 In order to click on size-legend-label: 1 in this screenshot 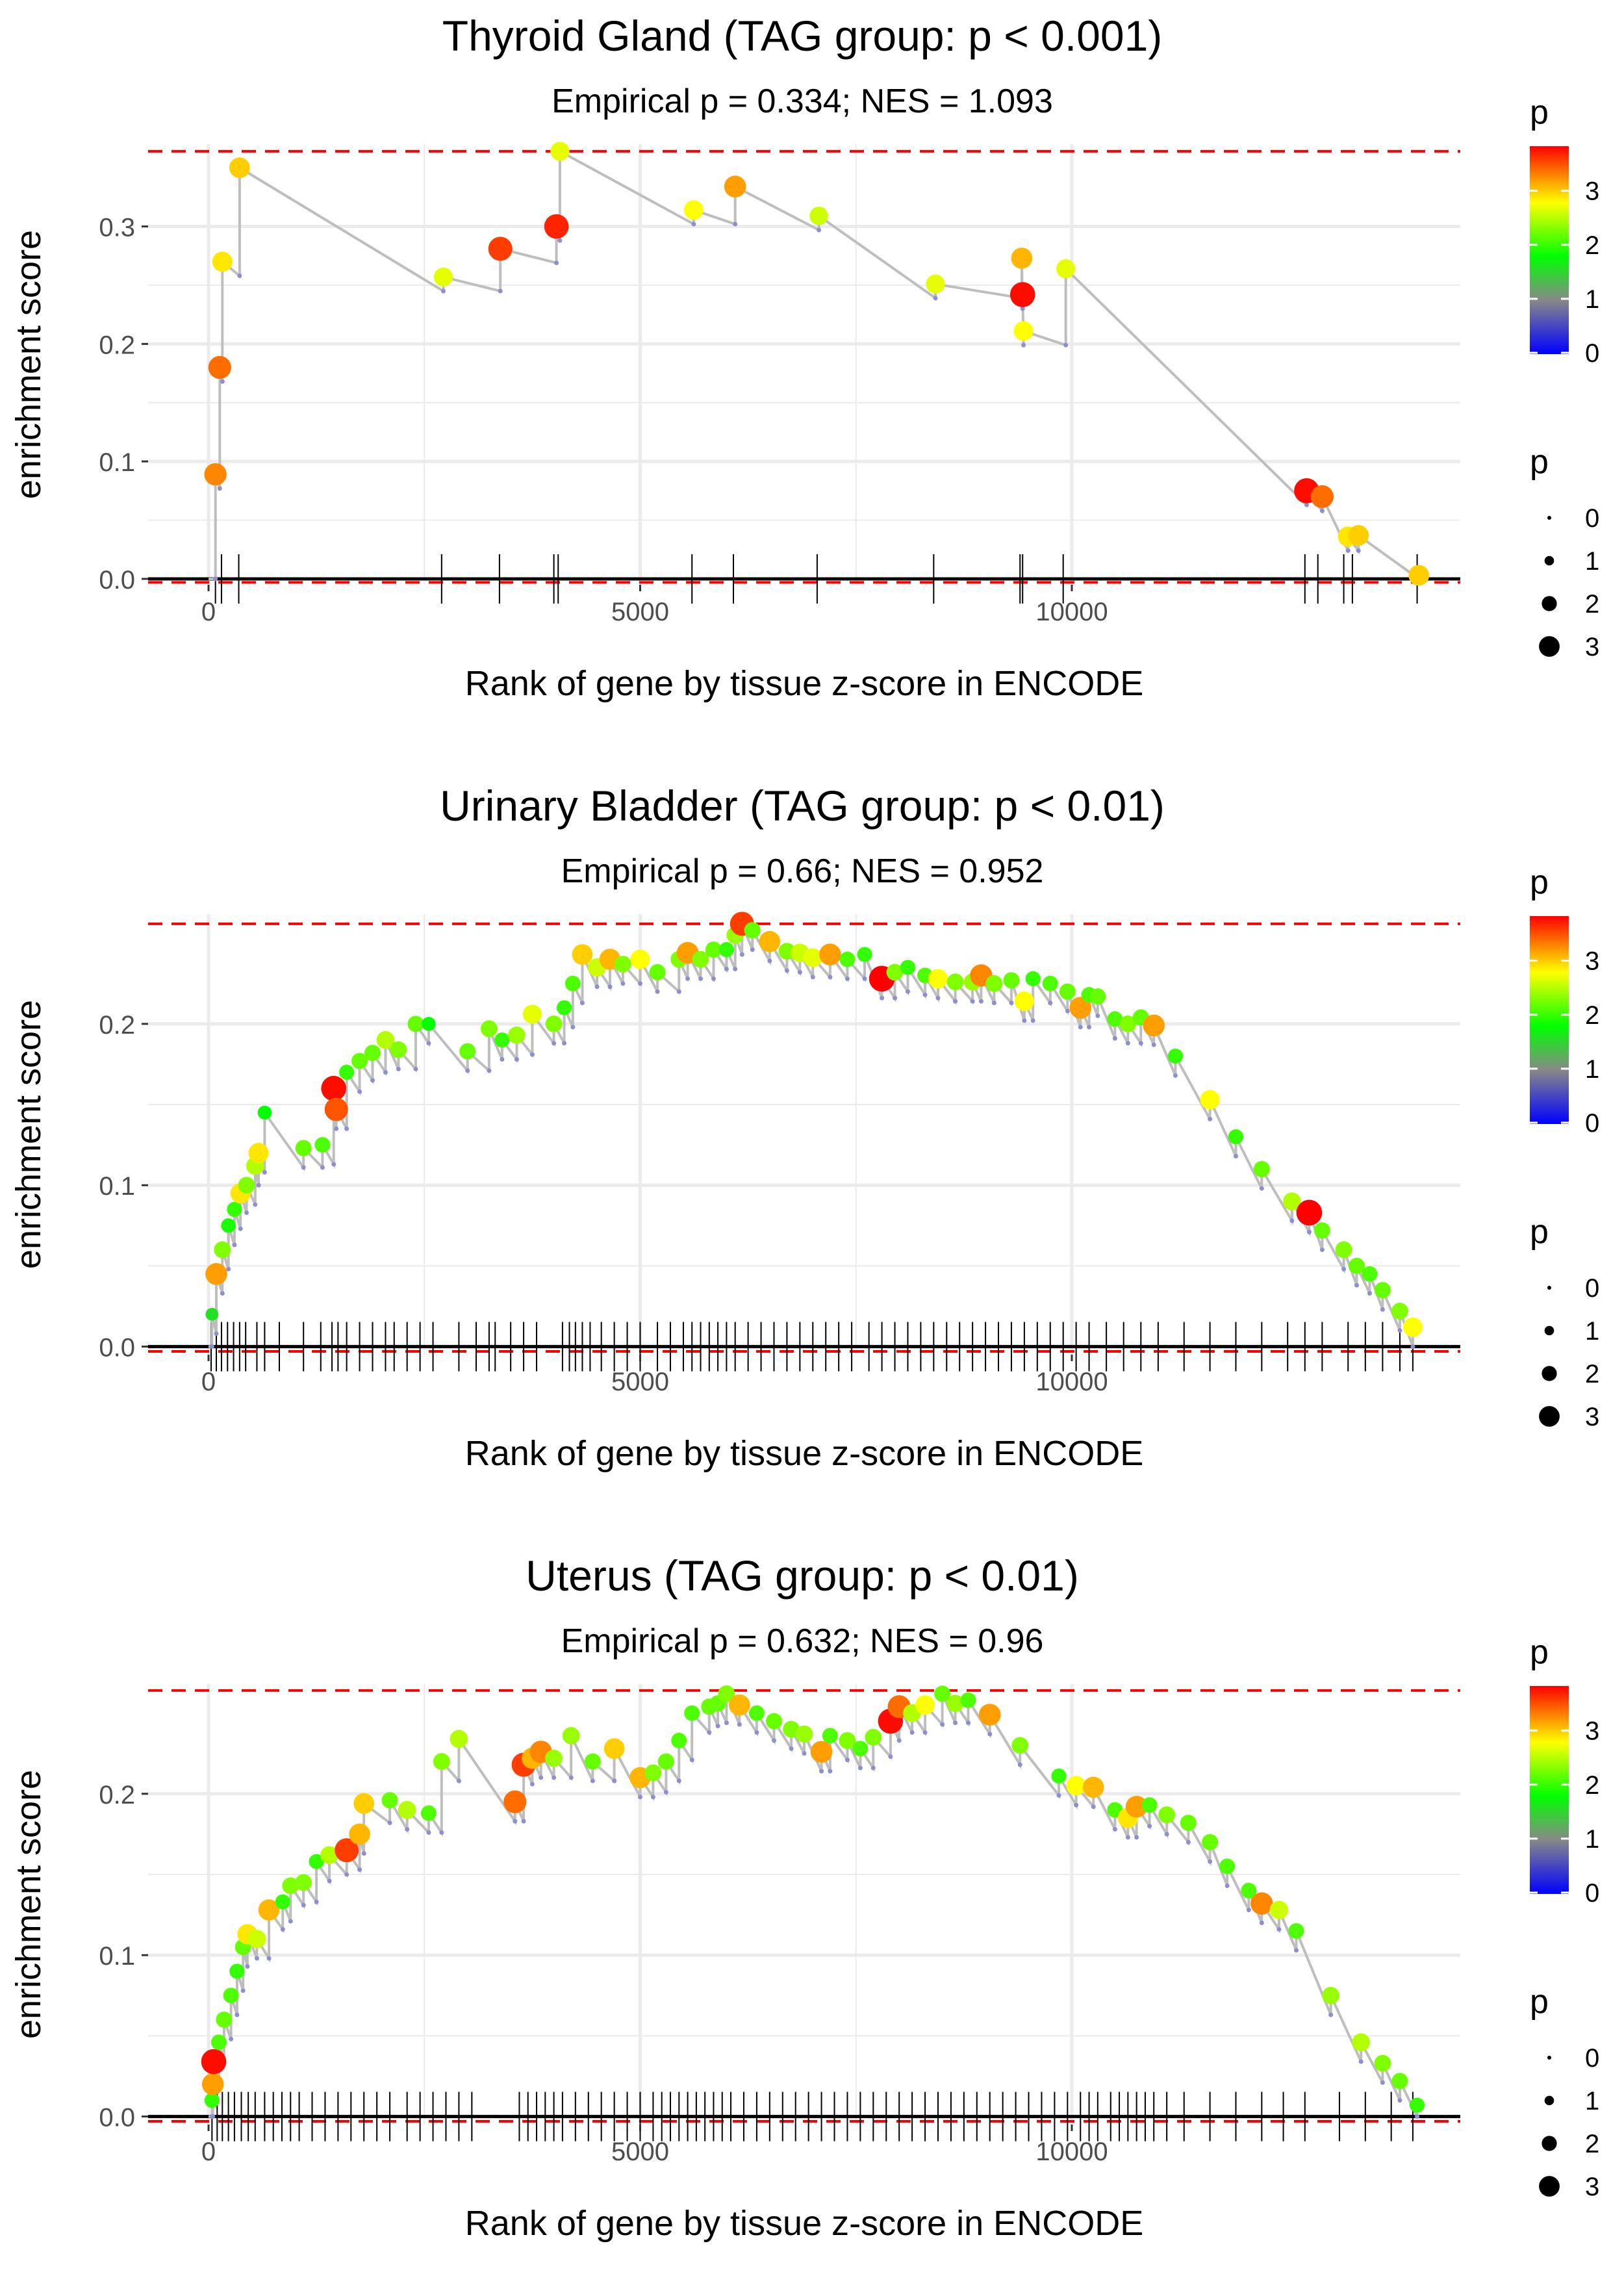, I will do `click(1592, 2101)`.